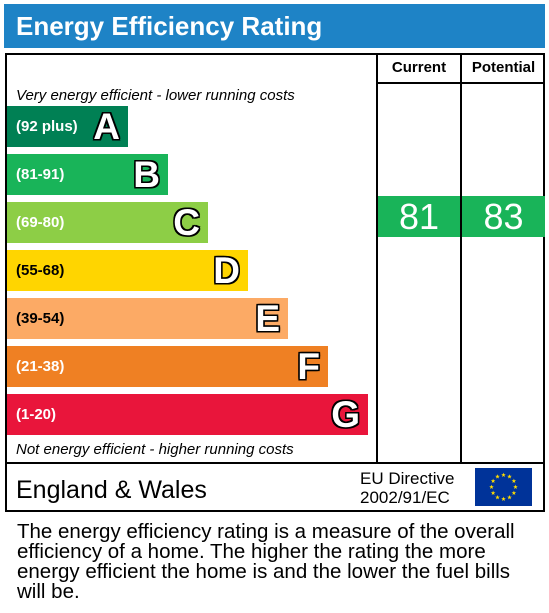 The height and width of the screenshot is (613, 549). Describe the element at coordinates (503, 67) in the screenshot. I see `potential-column-header: Potential` at that location.